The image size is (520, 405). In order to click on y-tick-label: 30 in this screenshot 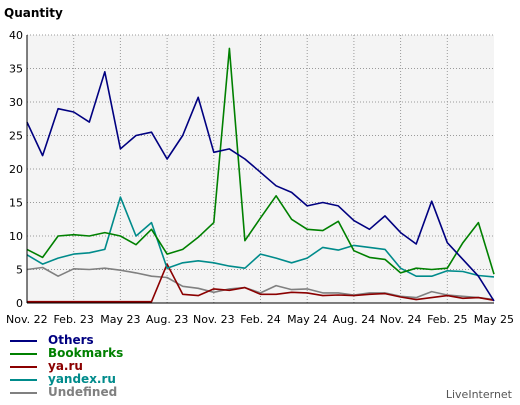, I will do `click(16, 102)`.